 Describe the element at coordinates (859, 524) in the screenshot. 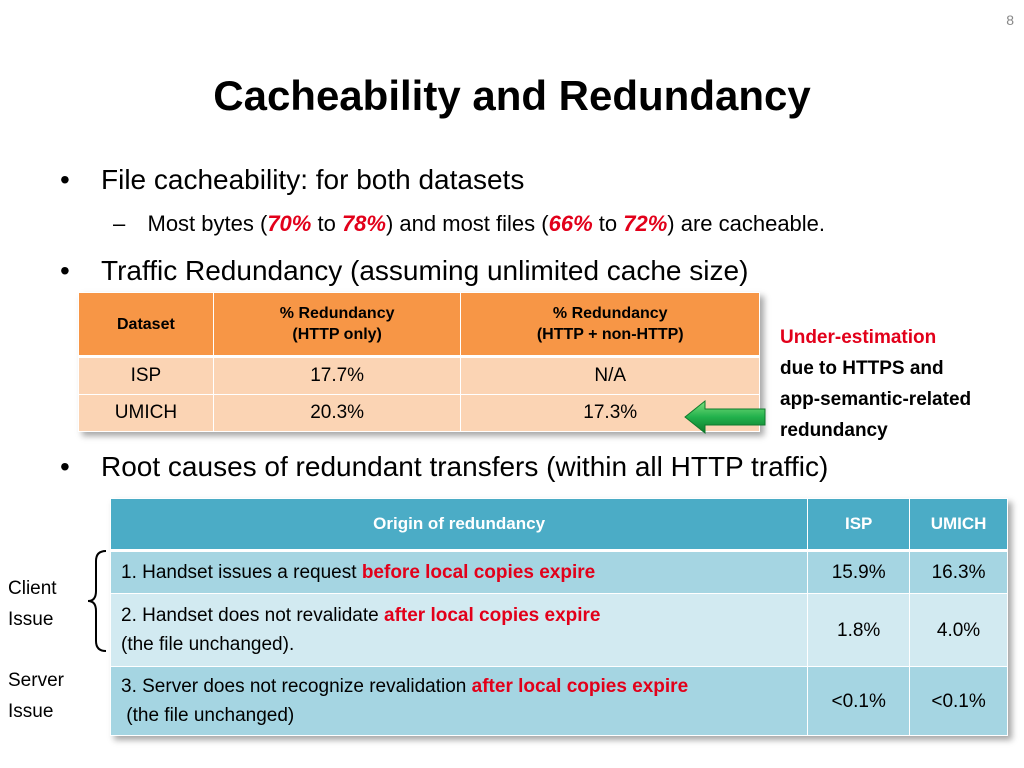

I see `header-isp: ISP` at that location.